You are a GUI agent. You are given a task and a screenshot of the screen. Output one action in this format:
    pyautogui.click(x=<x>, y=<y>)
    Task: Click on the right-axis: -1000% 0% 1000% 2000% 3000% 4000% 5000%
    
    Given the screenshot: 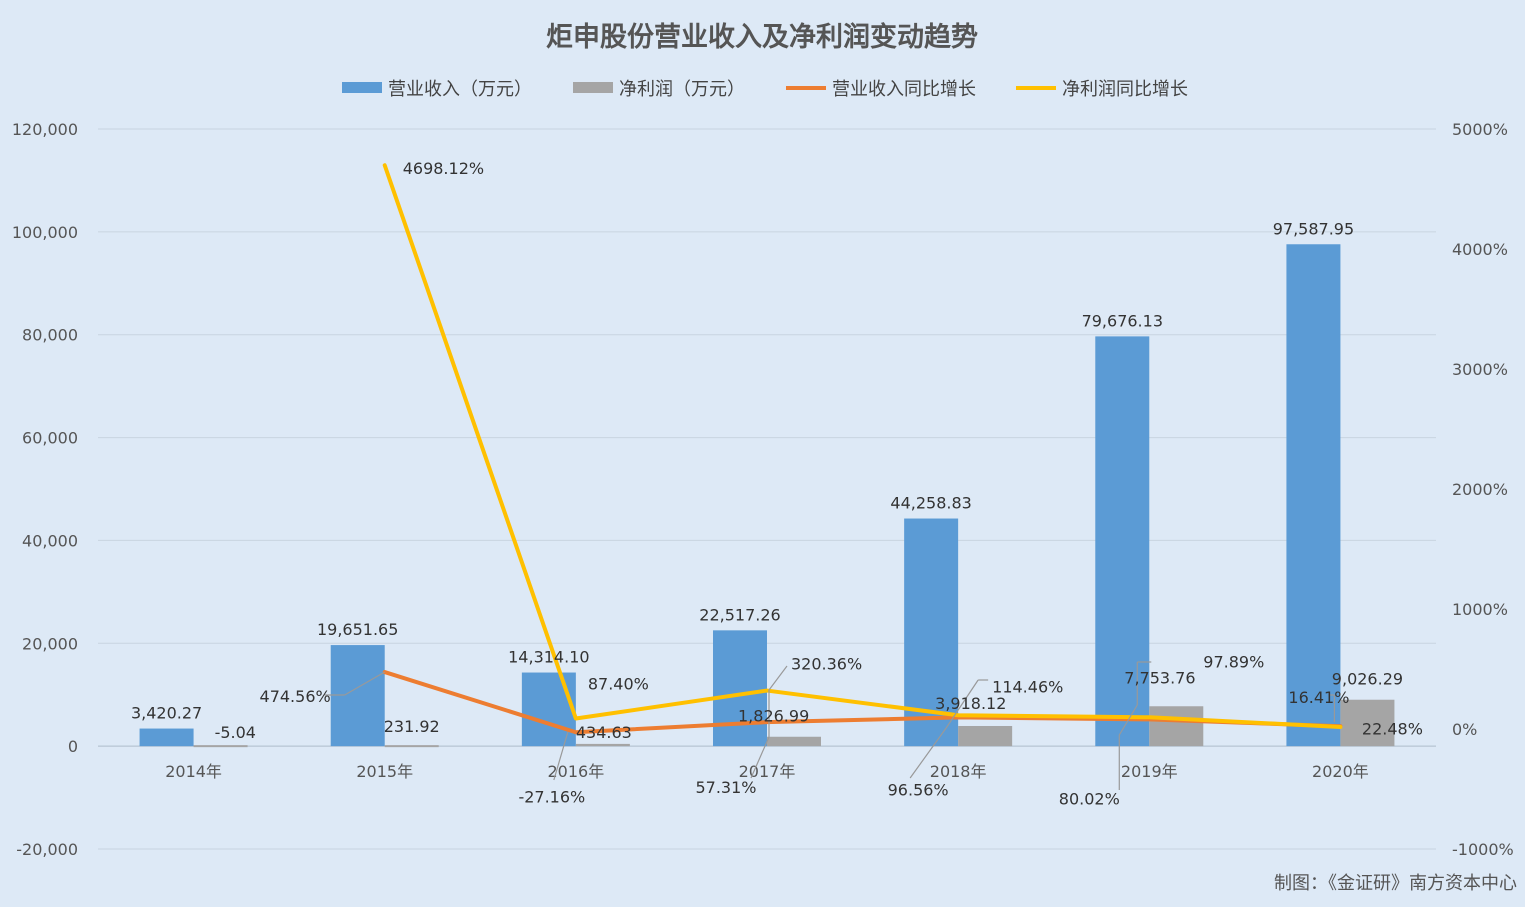 What is the action you would take?
    pyautogui.click(x=1483, y=489)
    